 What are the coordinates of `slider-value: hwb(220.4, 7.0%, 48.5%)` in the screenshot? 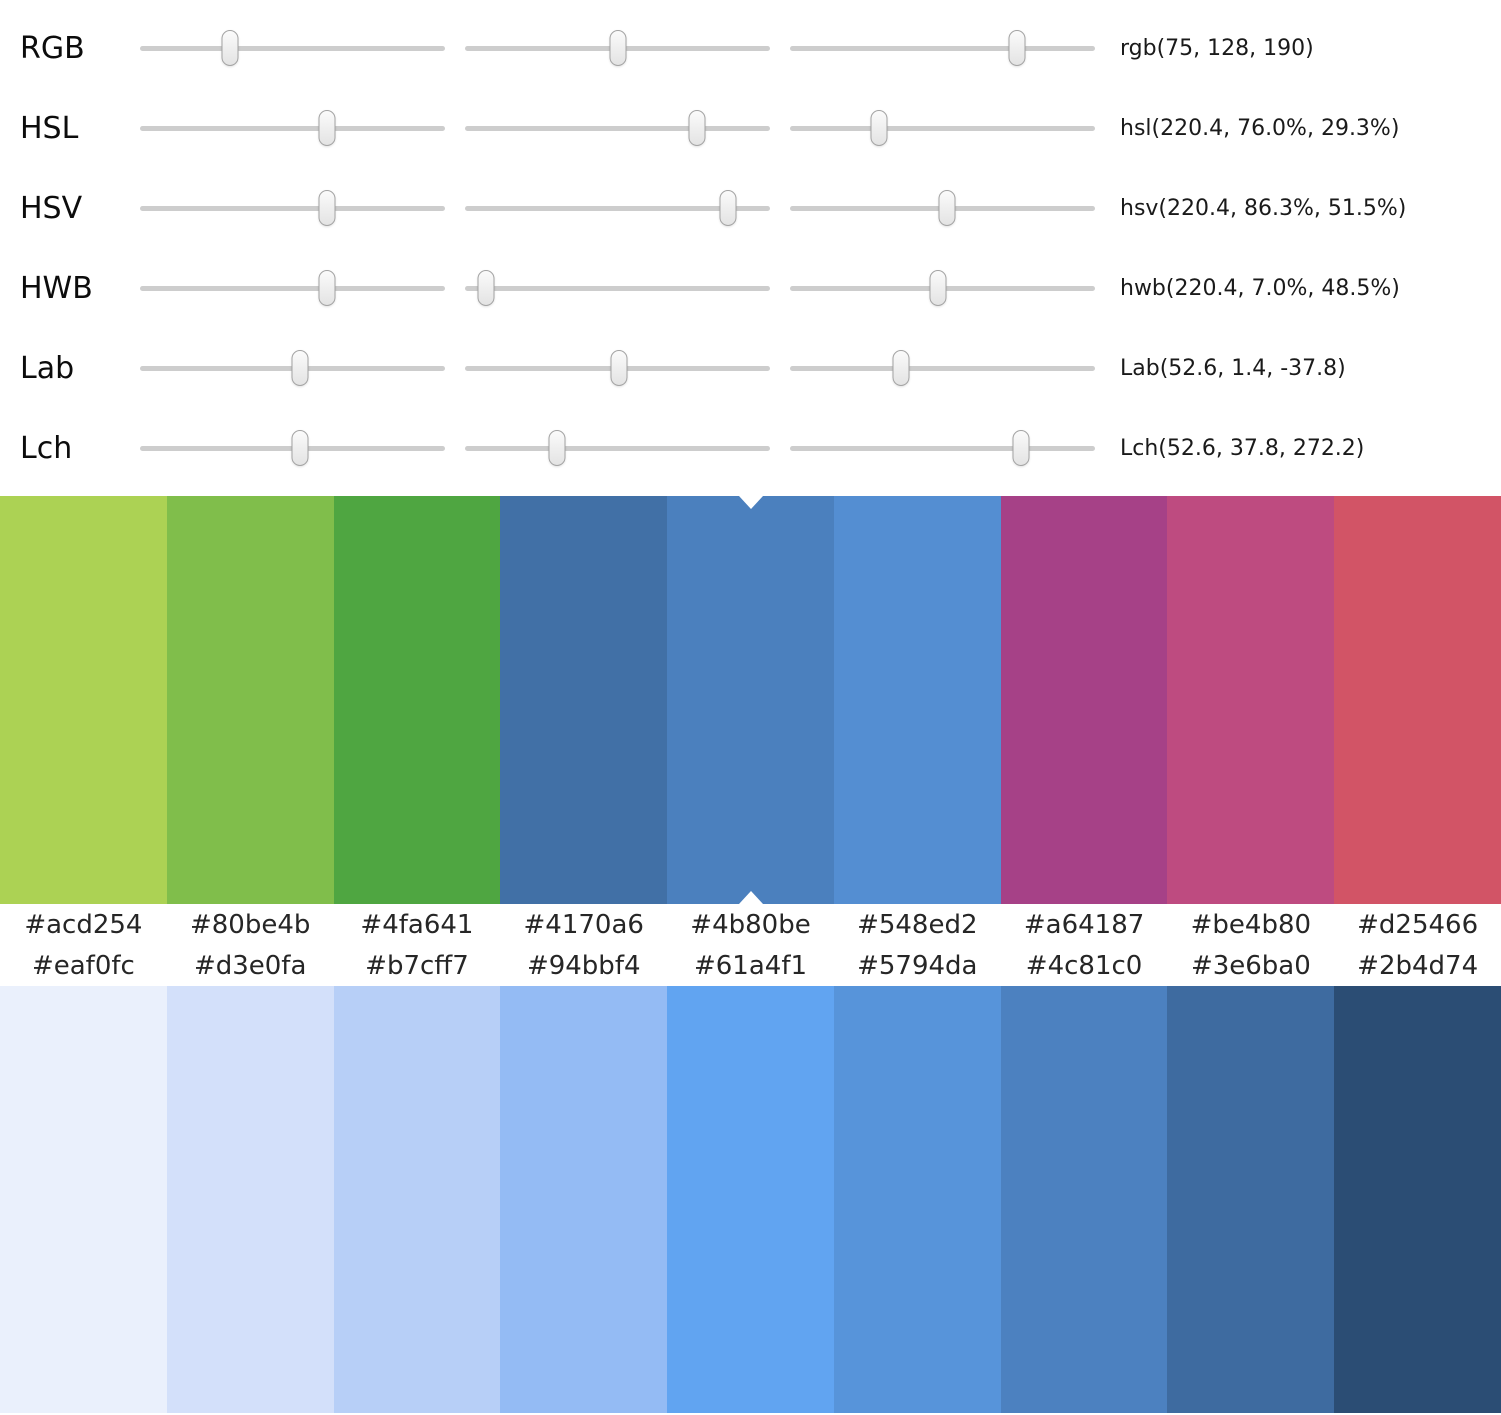 It's located at (1260, 288).